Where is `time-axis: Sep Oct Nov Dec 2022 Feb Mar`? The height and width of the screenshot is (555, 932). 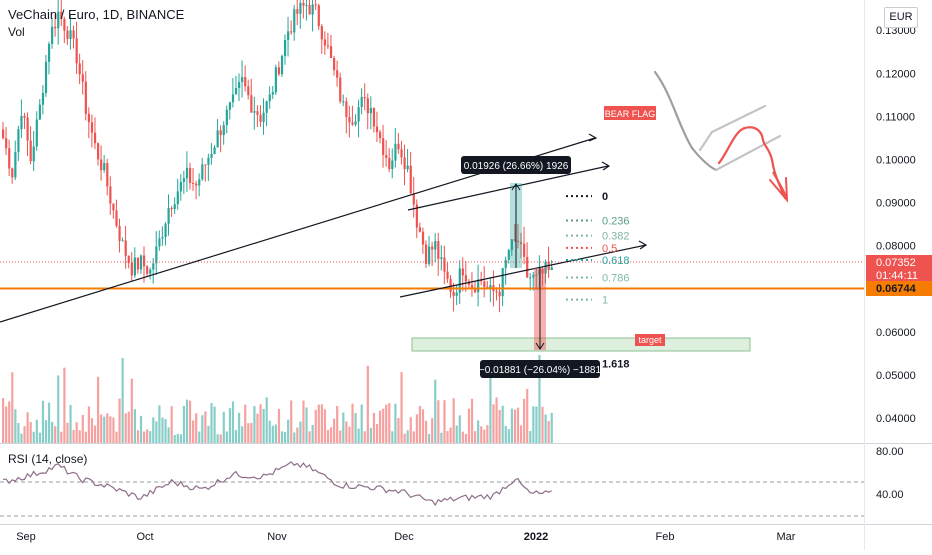 time-axis: Sep Oct Nov Dec 2022 Feb Mar is located at coordinates (406, 537).